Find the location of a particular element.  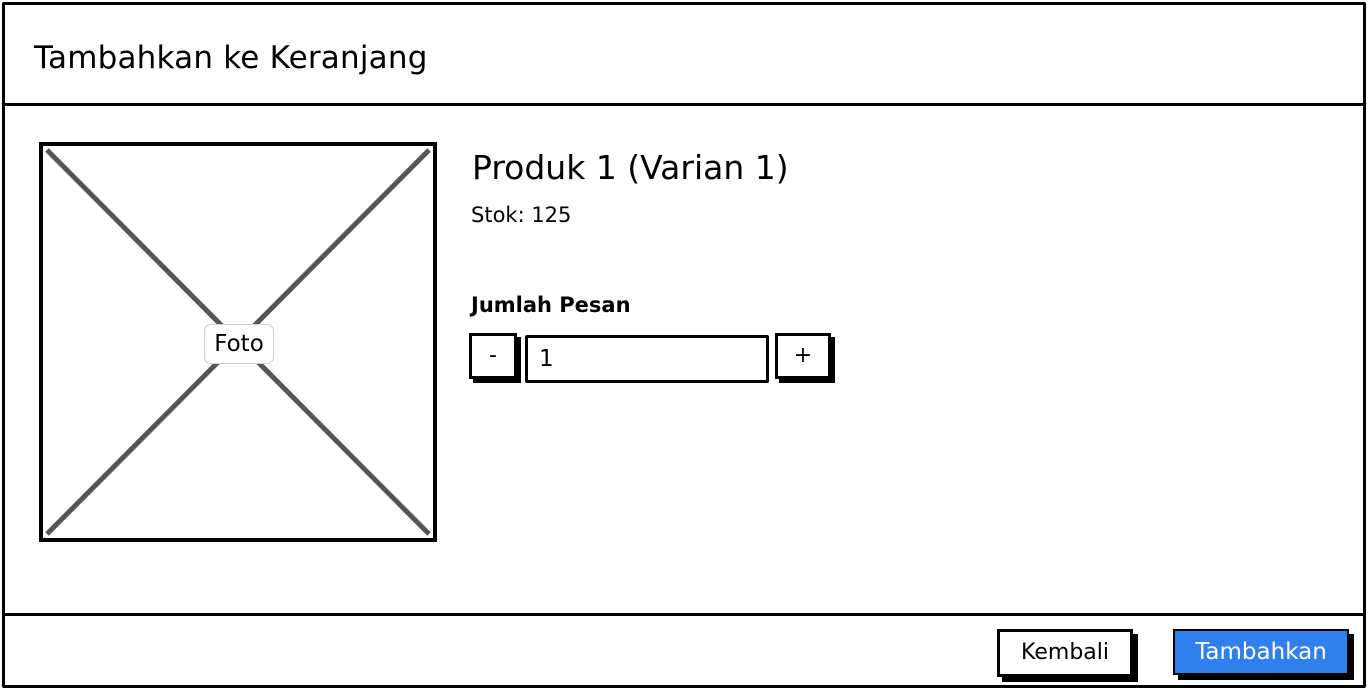

product-name: Produk 1 (Varian 1) is located at coordinates (630, 167).